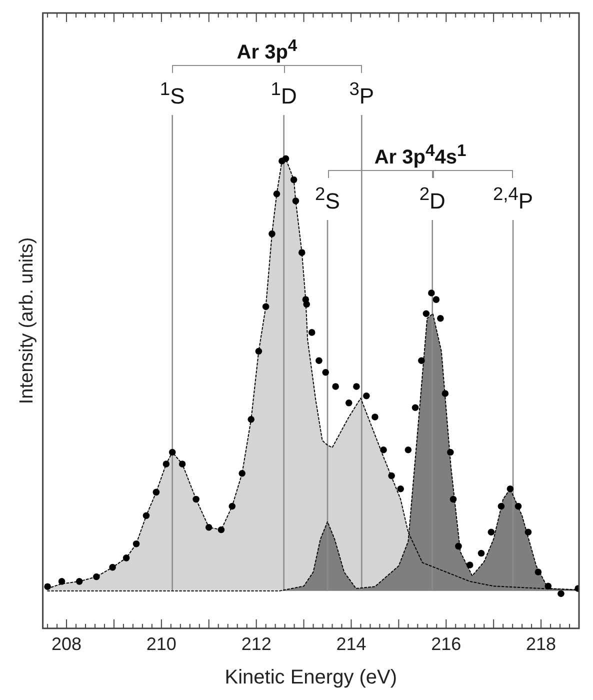 This screenshot has width=593, height=700. I want to click on x-tick-label: 210, so click(161, 644).